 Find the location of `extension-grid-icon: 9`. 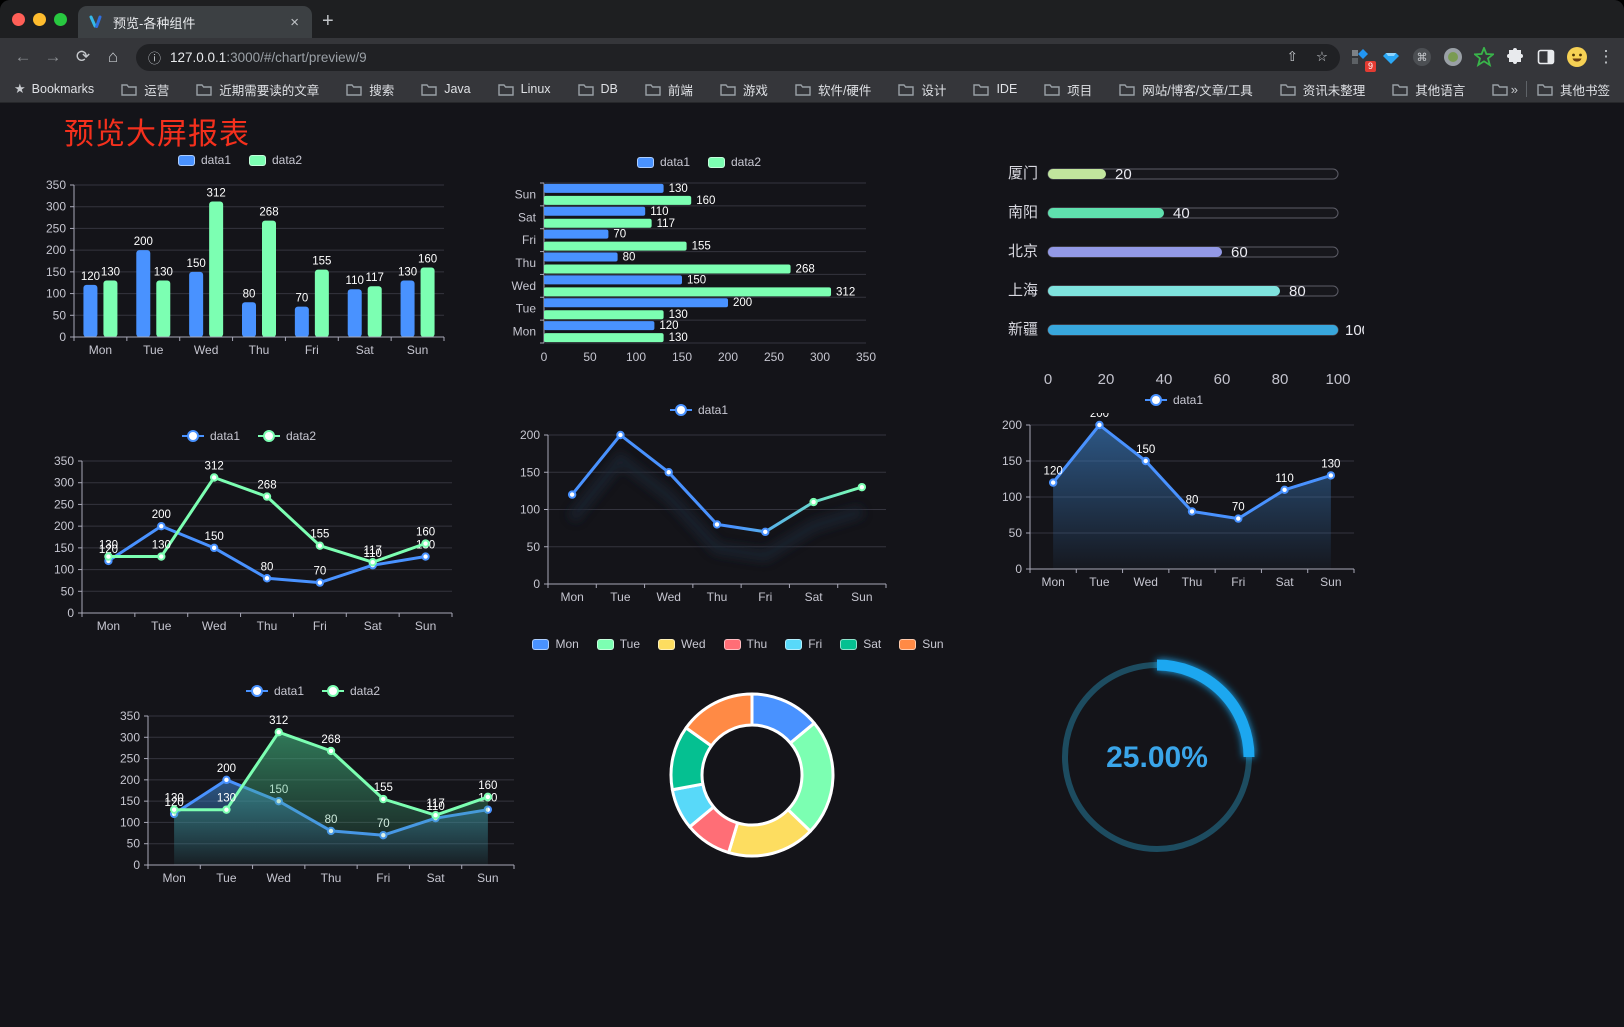

extension-grid-icon: 9 is located at coordinates (1362, 58).